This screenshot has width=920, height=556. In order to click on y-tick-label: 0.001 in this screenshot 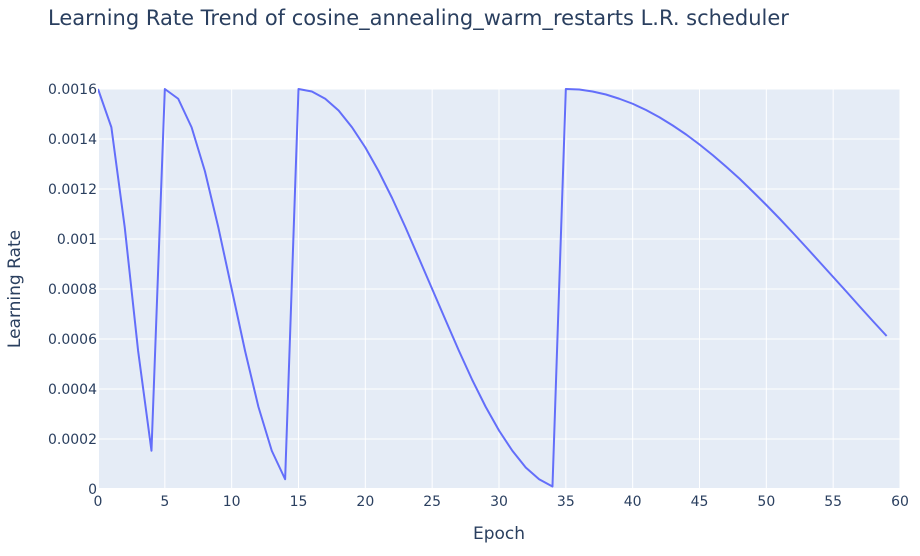, I will do `click(77, 240)`.